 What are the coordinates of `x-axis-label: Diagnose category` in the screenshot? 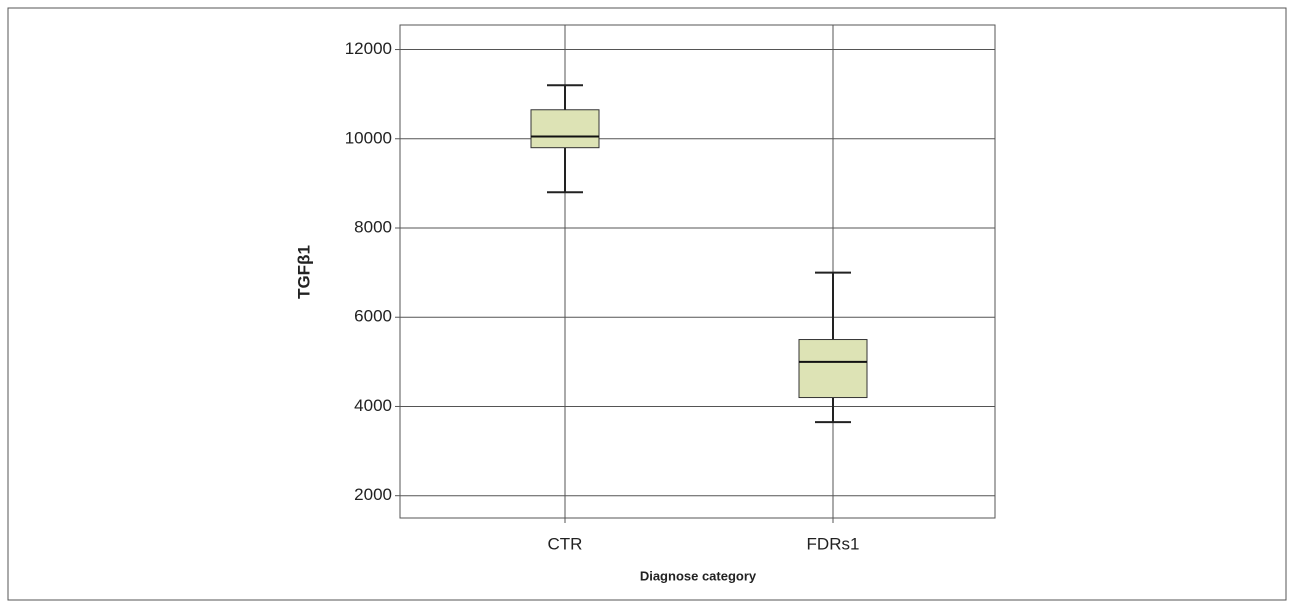 It's located at (698, 575).